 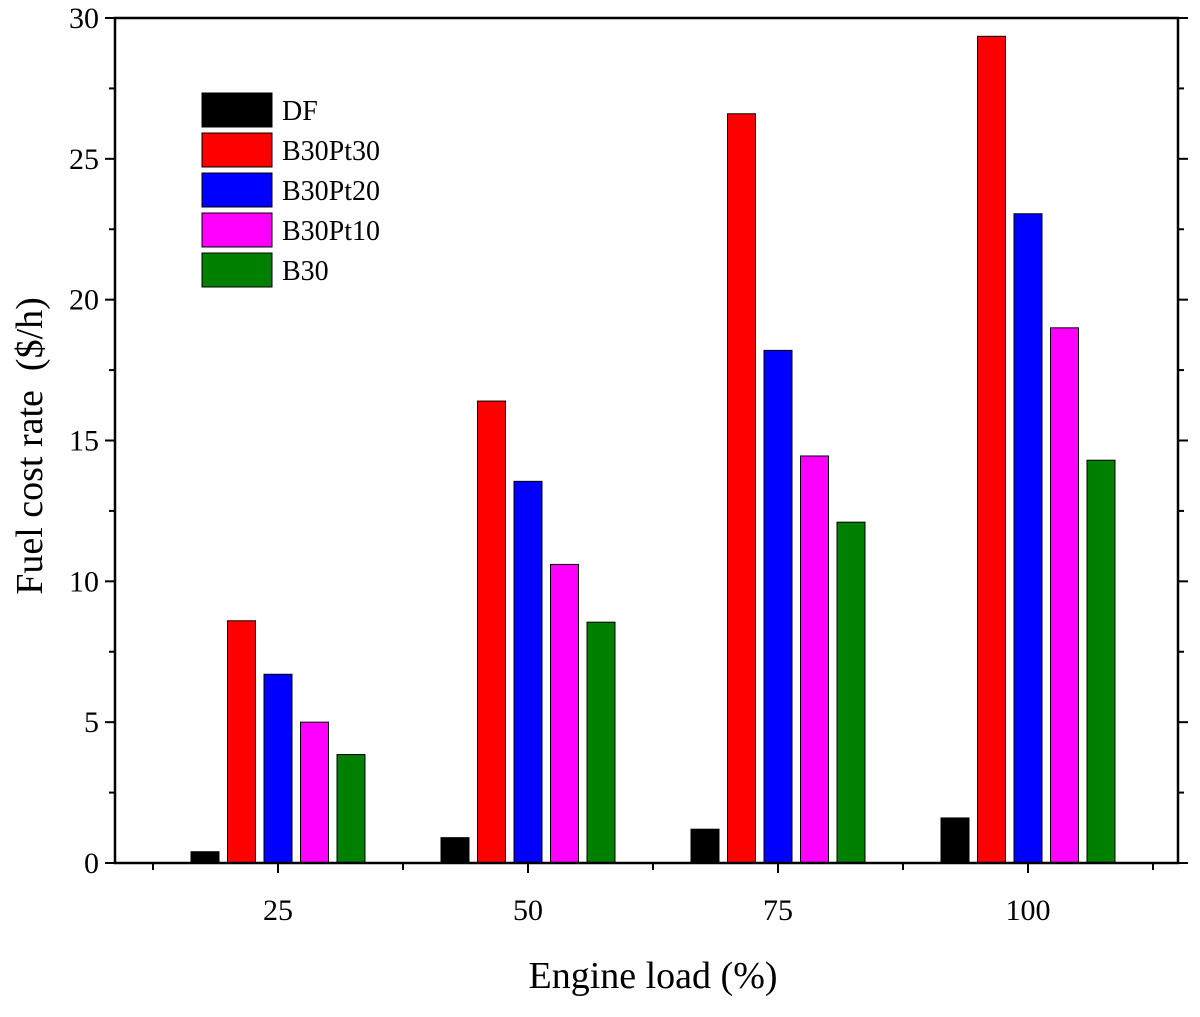 I want to click on legend-label-b30pt10: B30Pt10, so click(x=331, y=231).